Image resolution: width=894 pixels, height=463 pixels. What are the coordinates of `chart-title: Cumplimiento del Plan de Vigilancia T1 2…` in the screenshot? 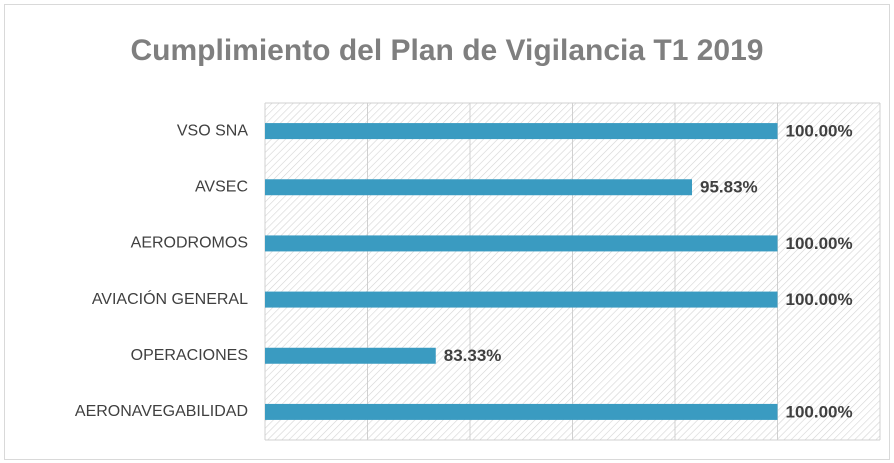 It's located at (447, 50).